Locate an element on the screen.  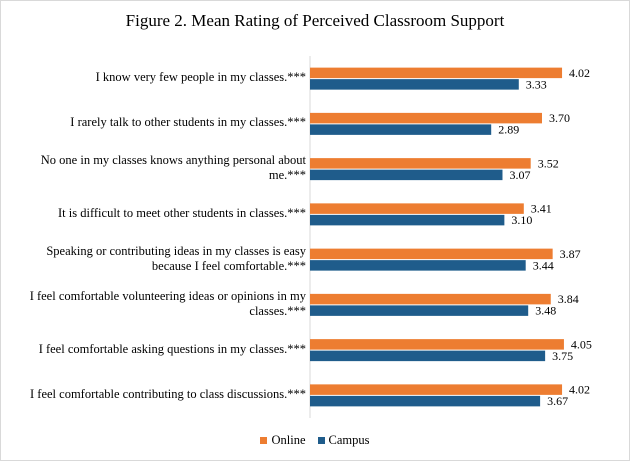
data-label-online: 3.41 is located at coordinates (541, 209).